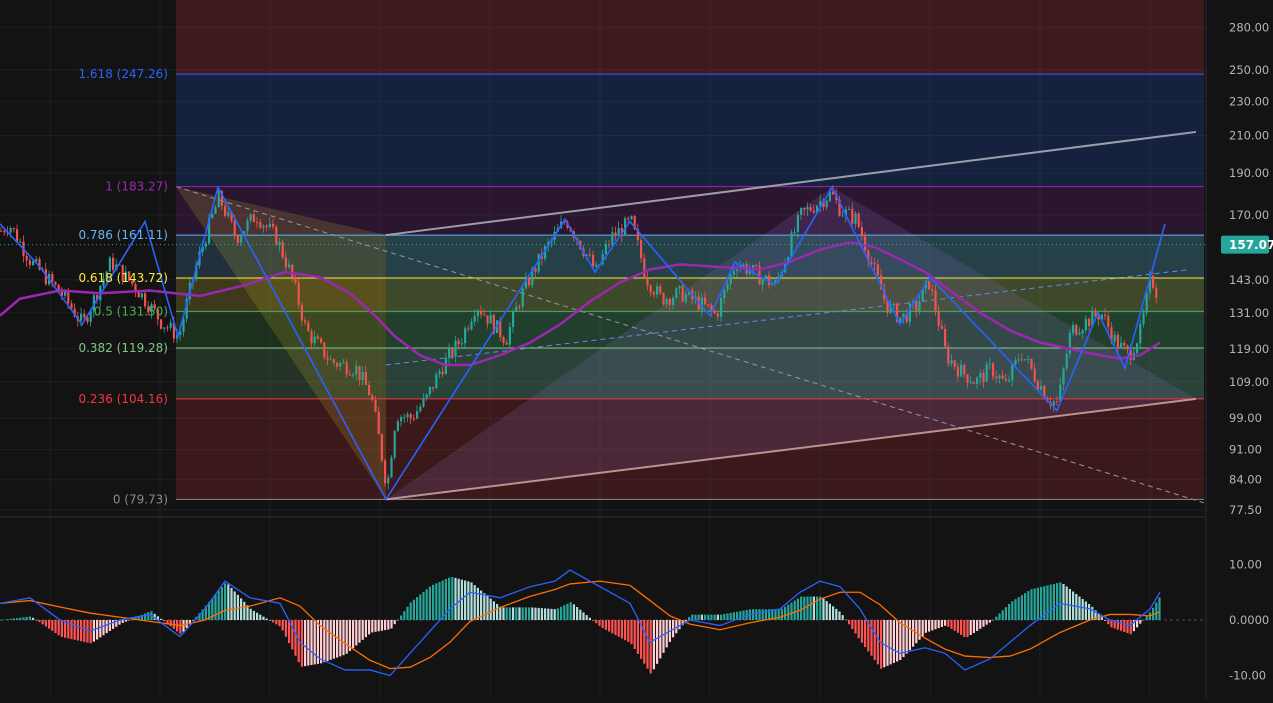 The image size is (1273, 703). Describe the element at coordinates (1249, 215) in the screenshot. I see `price-axis-tick-label: 170.00` at that location.